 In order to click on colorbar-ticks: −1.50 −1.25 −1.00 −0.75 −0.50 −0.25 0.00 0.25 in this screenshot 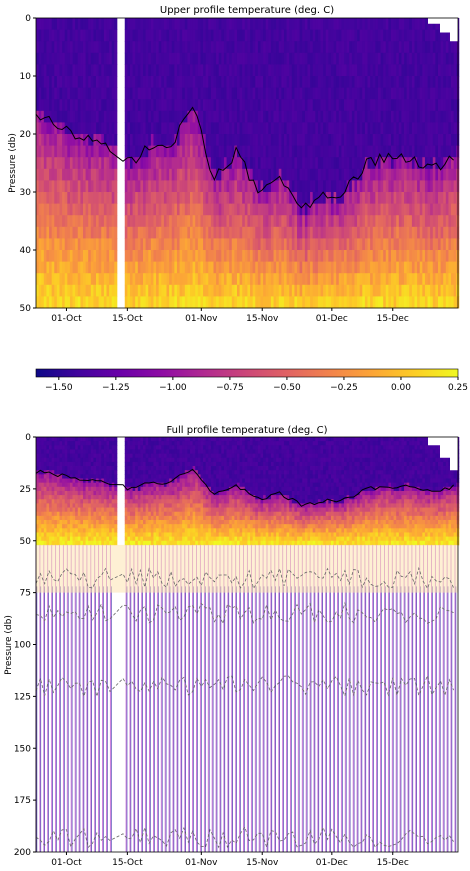, I will do `click(256, 385)`.